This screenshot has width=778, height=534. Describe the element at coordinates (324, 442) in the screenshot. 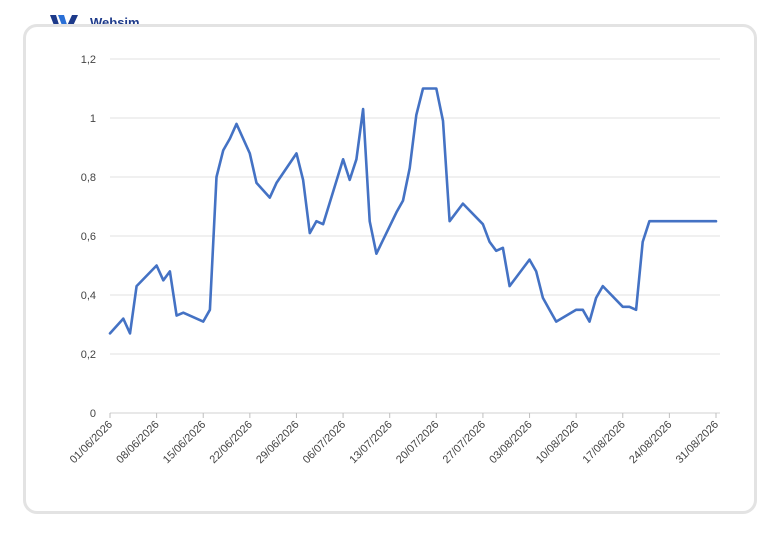

I see `x-tick-label: 06/07/2026` at that location.